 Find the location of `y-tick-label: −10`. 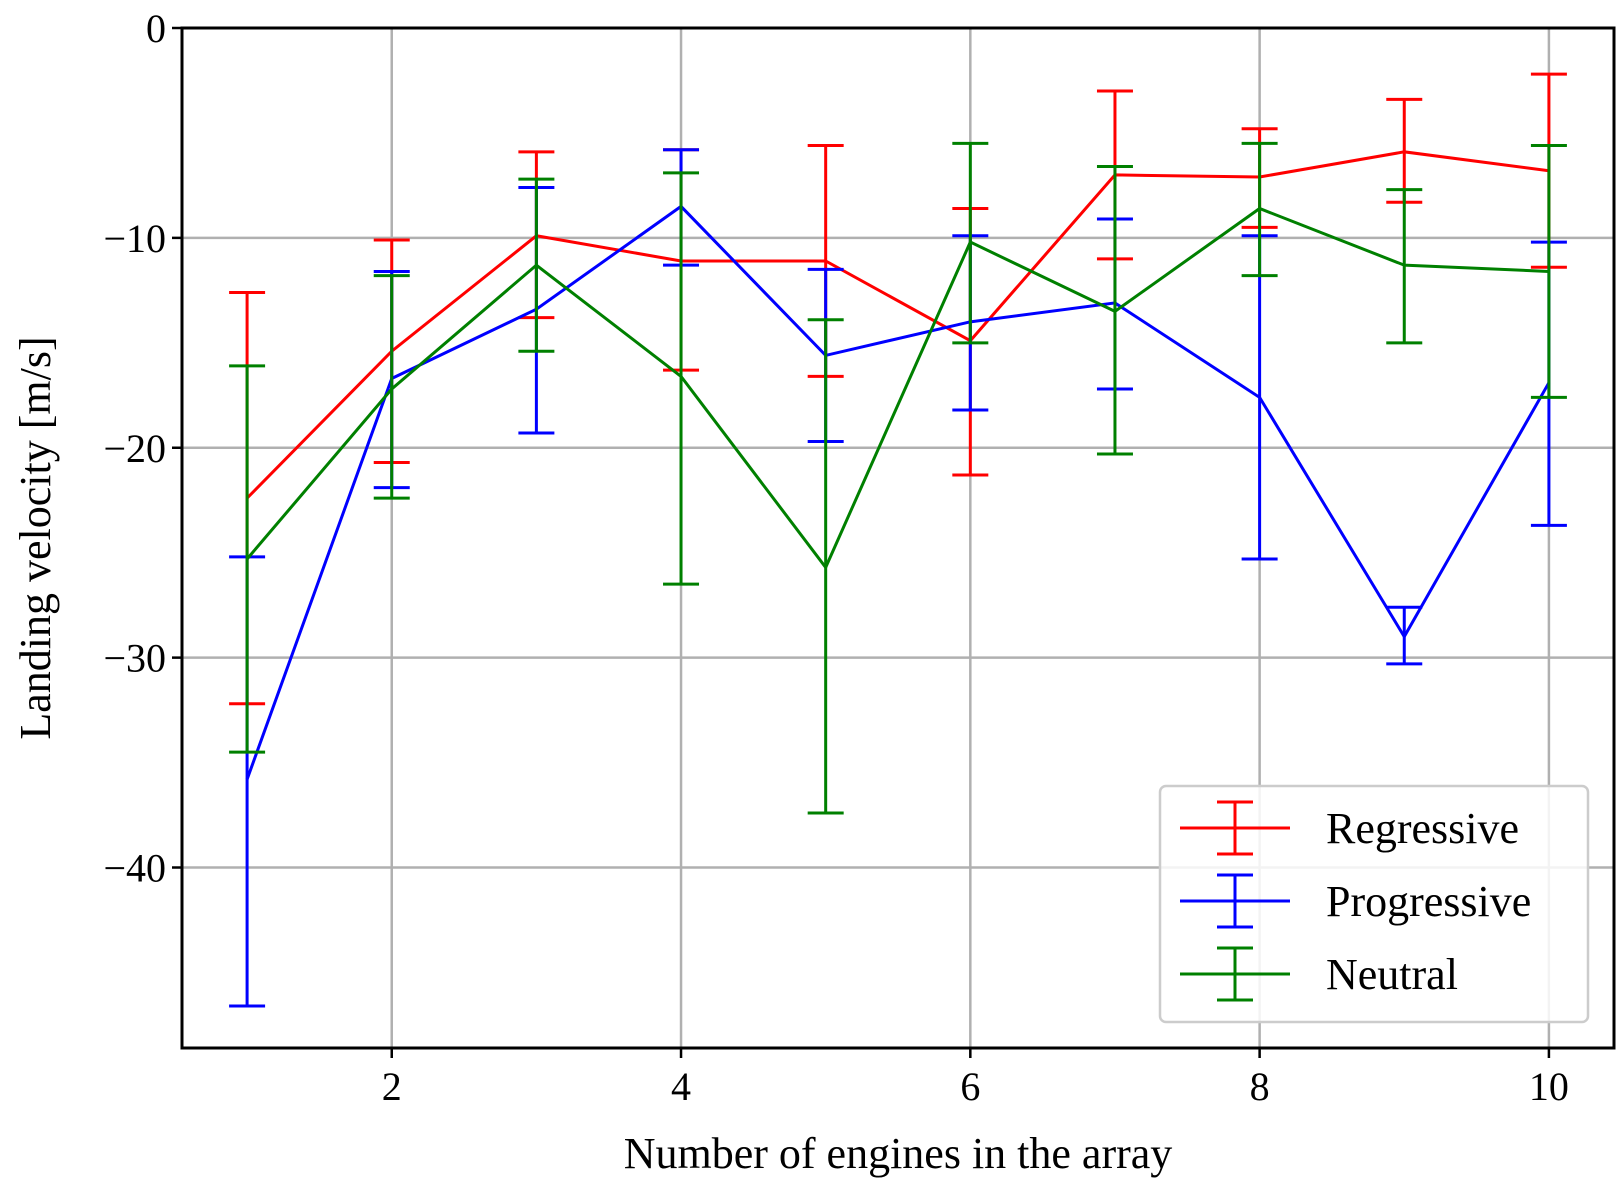

y-tick-label: −10 is located at coordinates (134, 238).